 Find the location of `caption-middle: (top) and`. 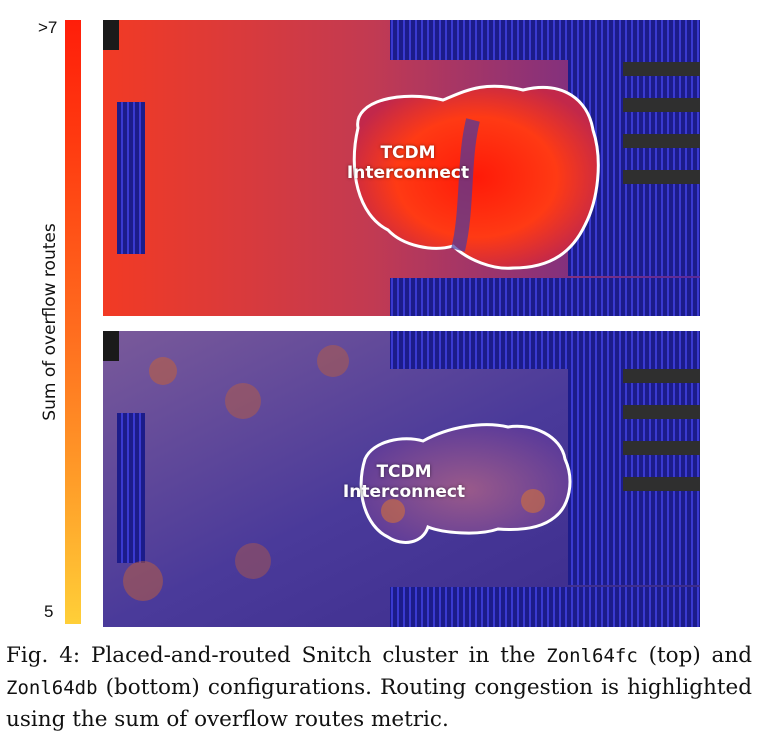

caption-middle: (top) and is located at coordinates (694, 655).